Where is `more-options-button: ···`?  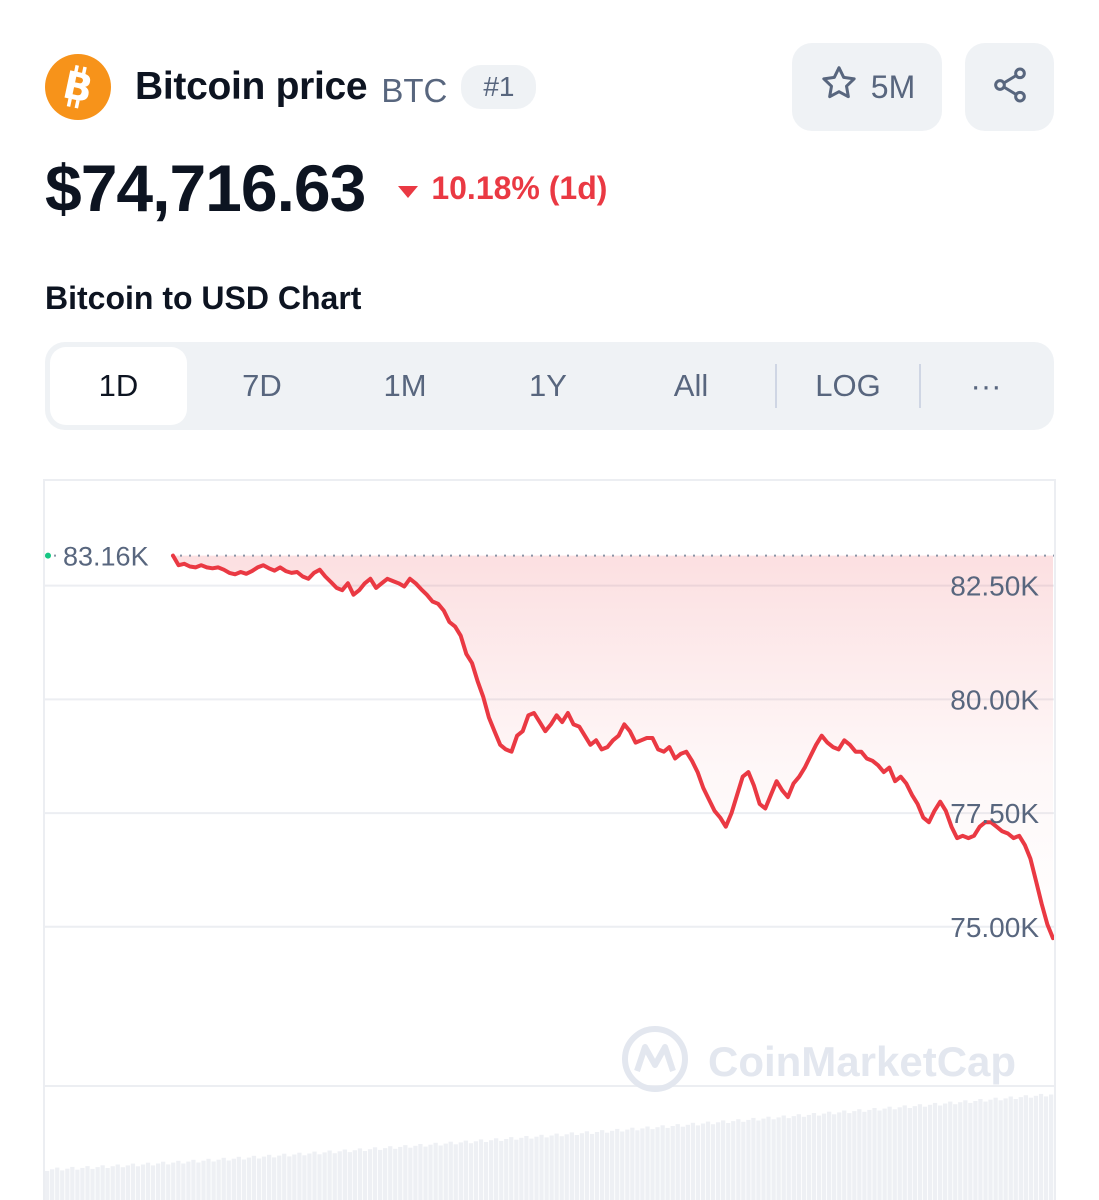 more-options-button: ··· is located at coordinates (986, 385).